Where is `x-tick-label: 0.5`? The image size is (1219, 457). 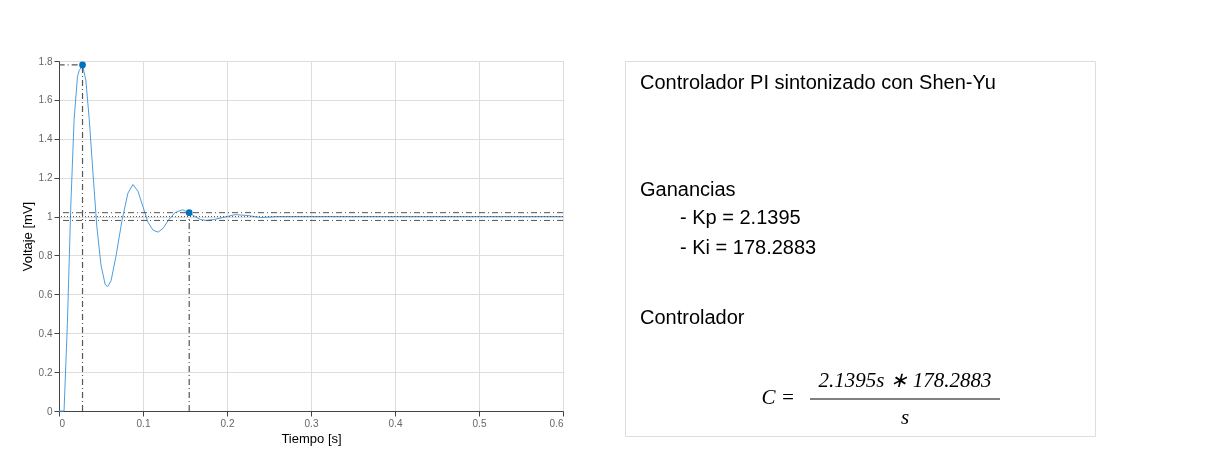
x-tick-label: 0.5 is located at coordinates (479, 423).